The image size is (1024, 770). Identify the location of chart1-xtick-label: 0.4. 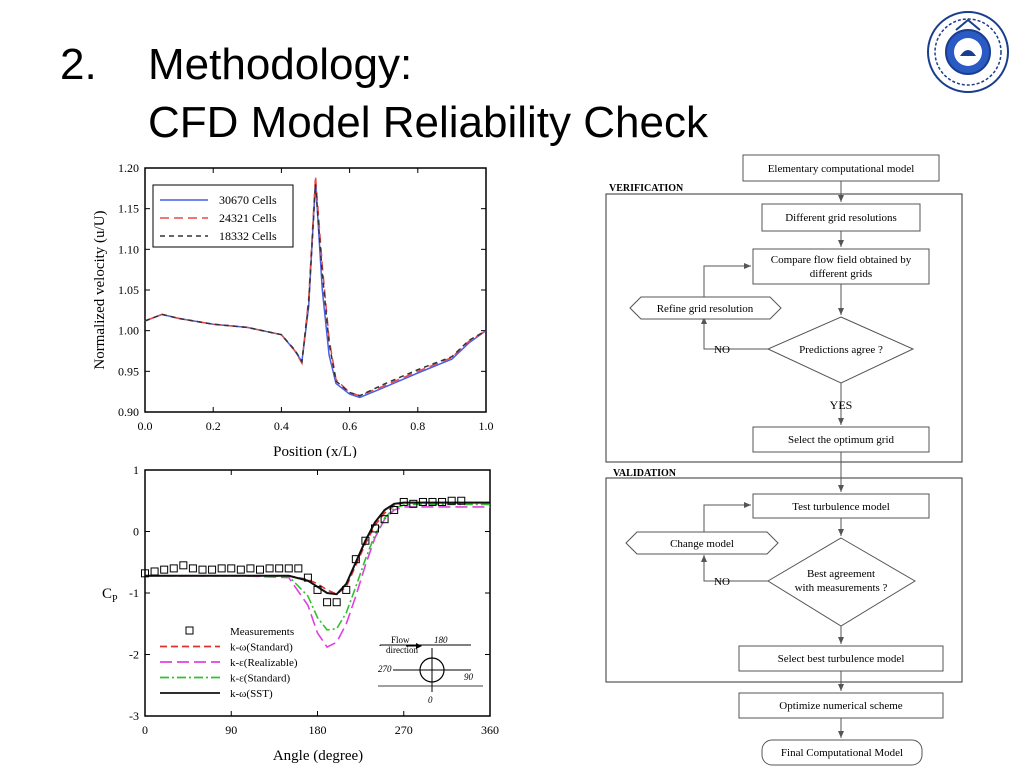
(281, 426).